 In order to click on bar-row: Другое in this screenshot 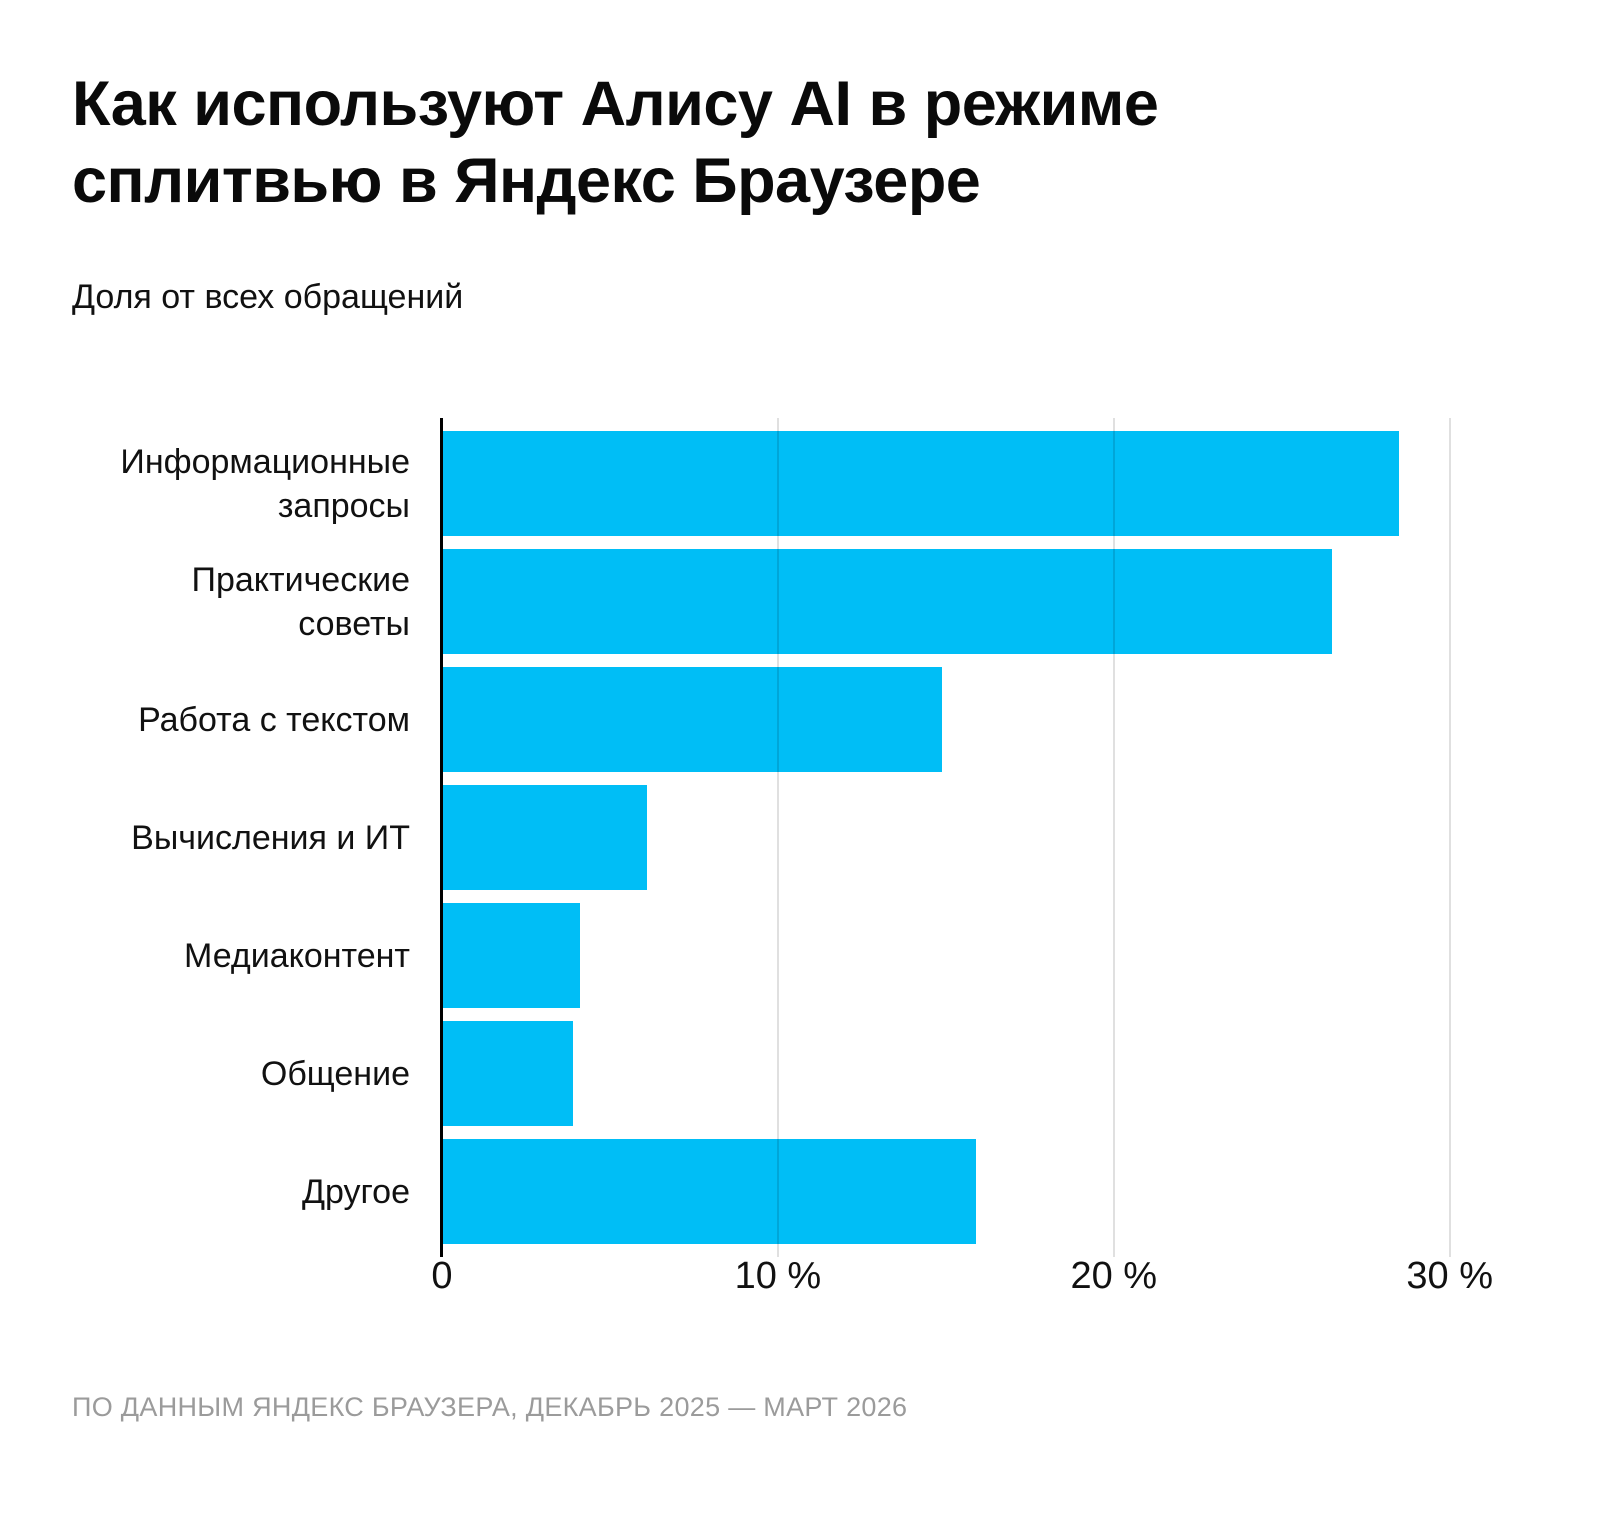, I will do `click(781, 1191)`.